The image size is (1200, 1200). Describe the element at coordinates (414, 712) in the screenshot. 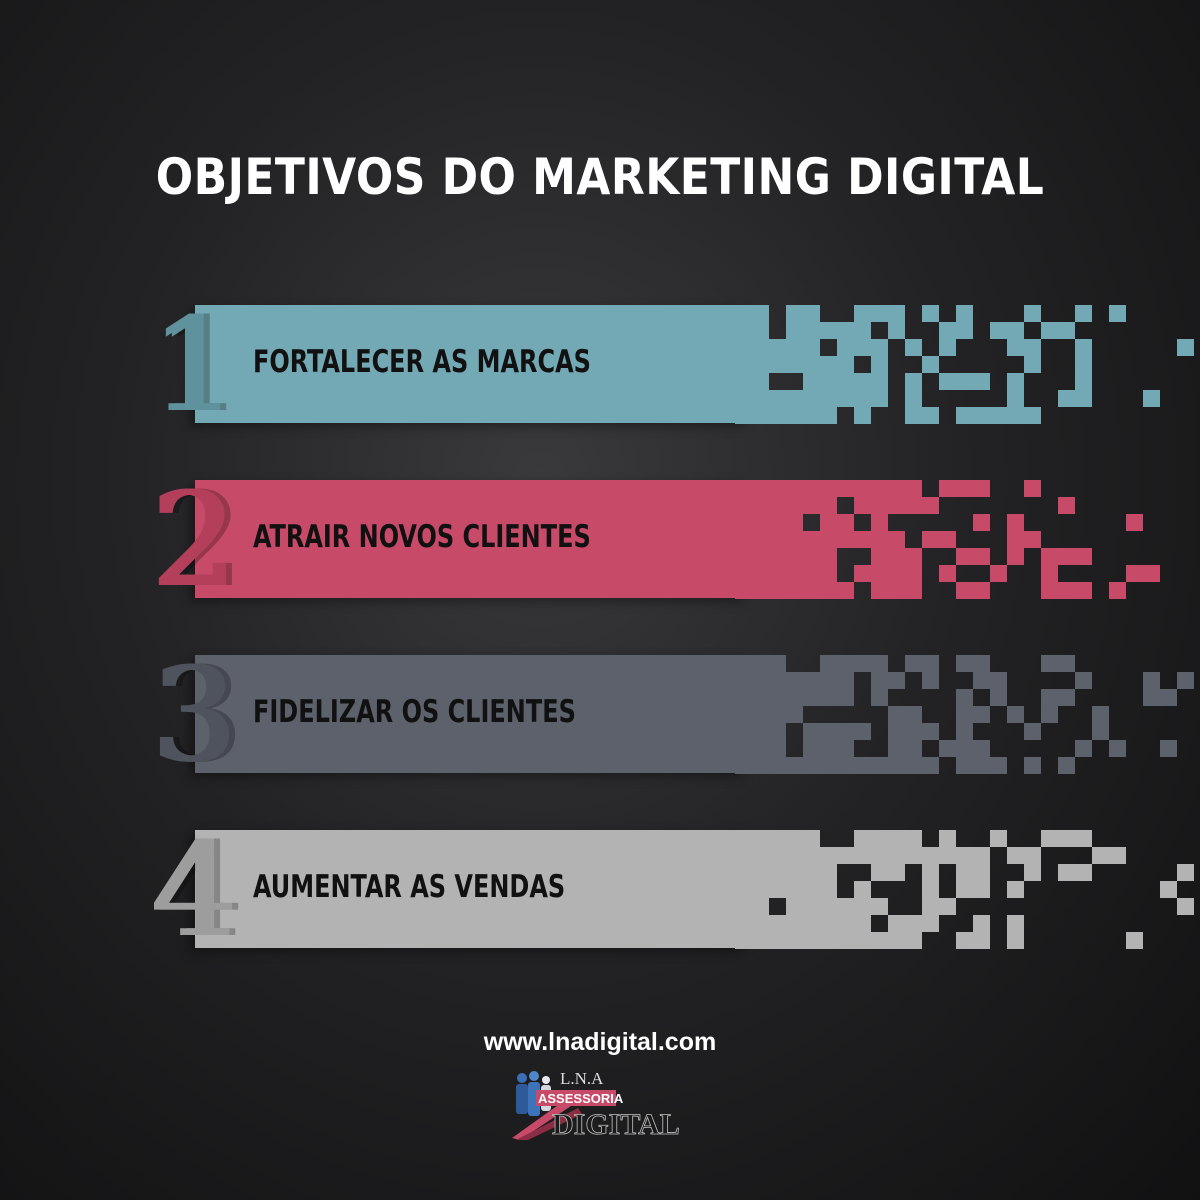

I see `objective-label: FIDELIZAR OS CLIENTES` at that location.